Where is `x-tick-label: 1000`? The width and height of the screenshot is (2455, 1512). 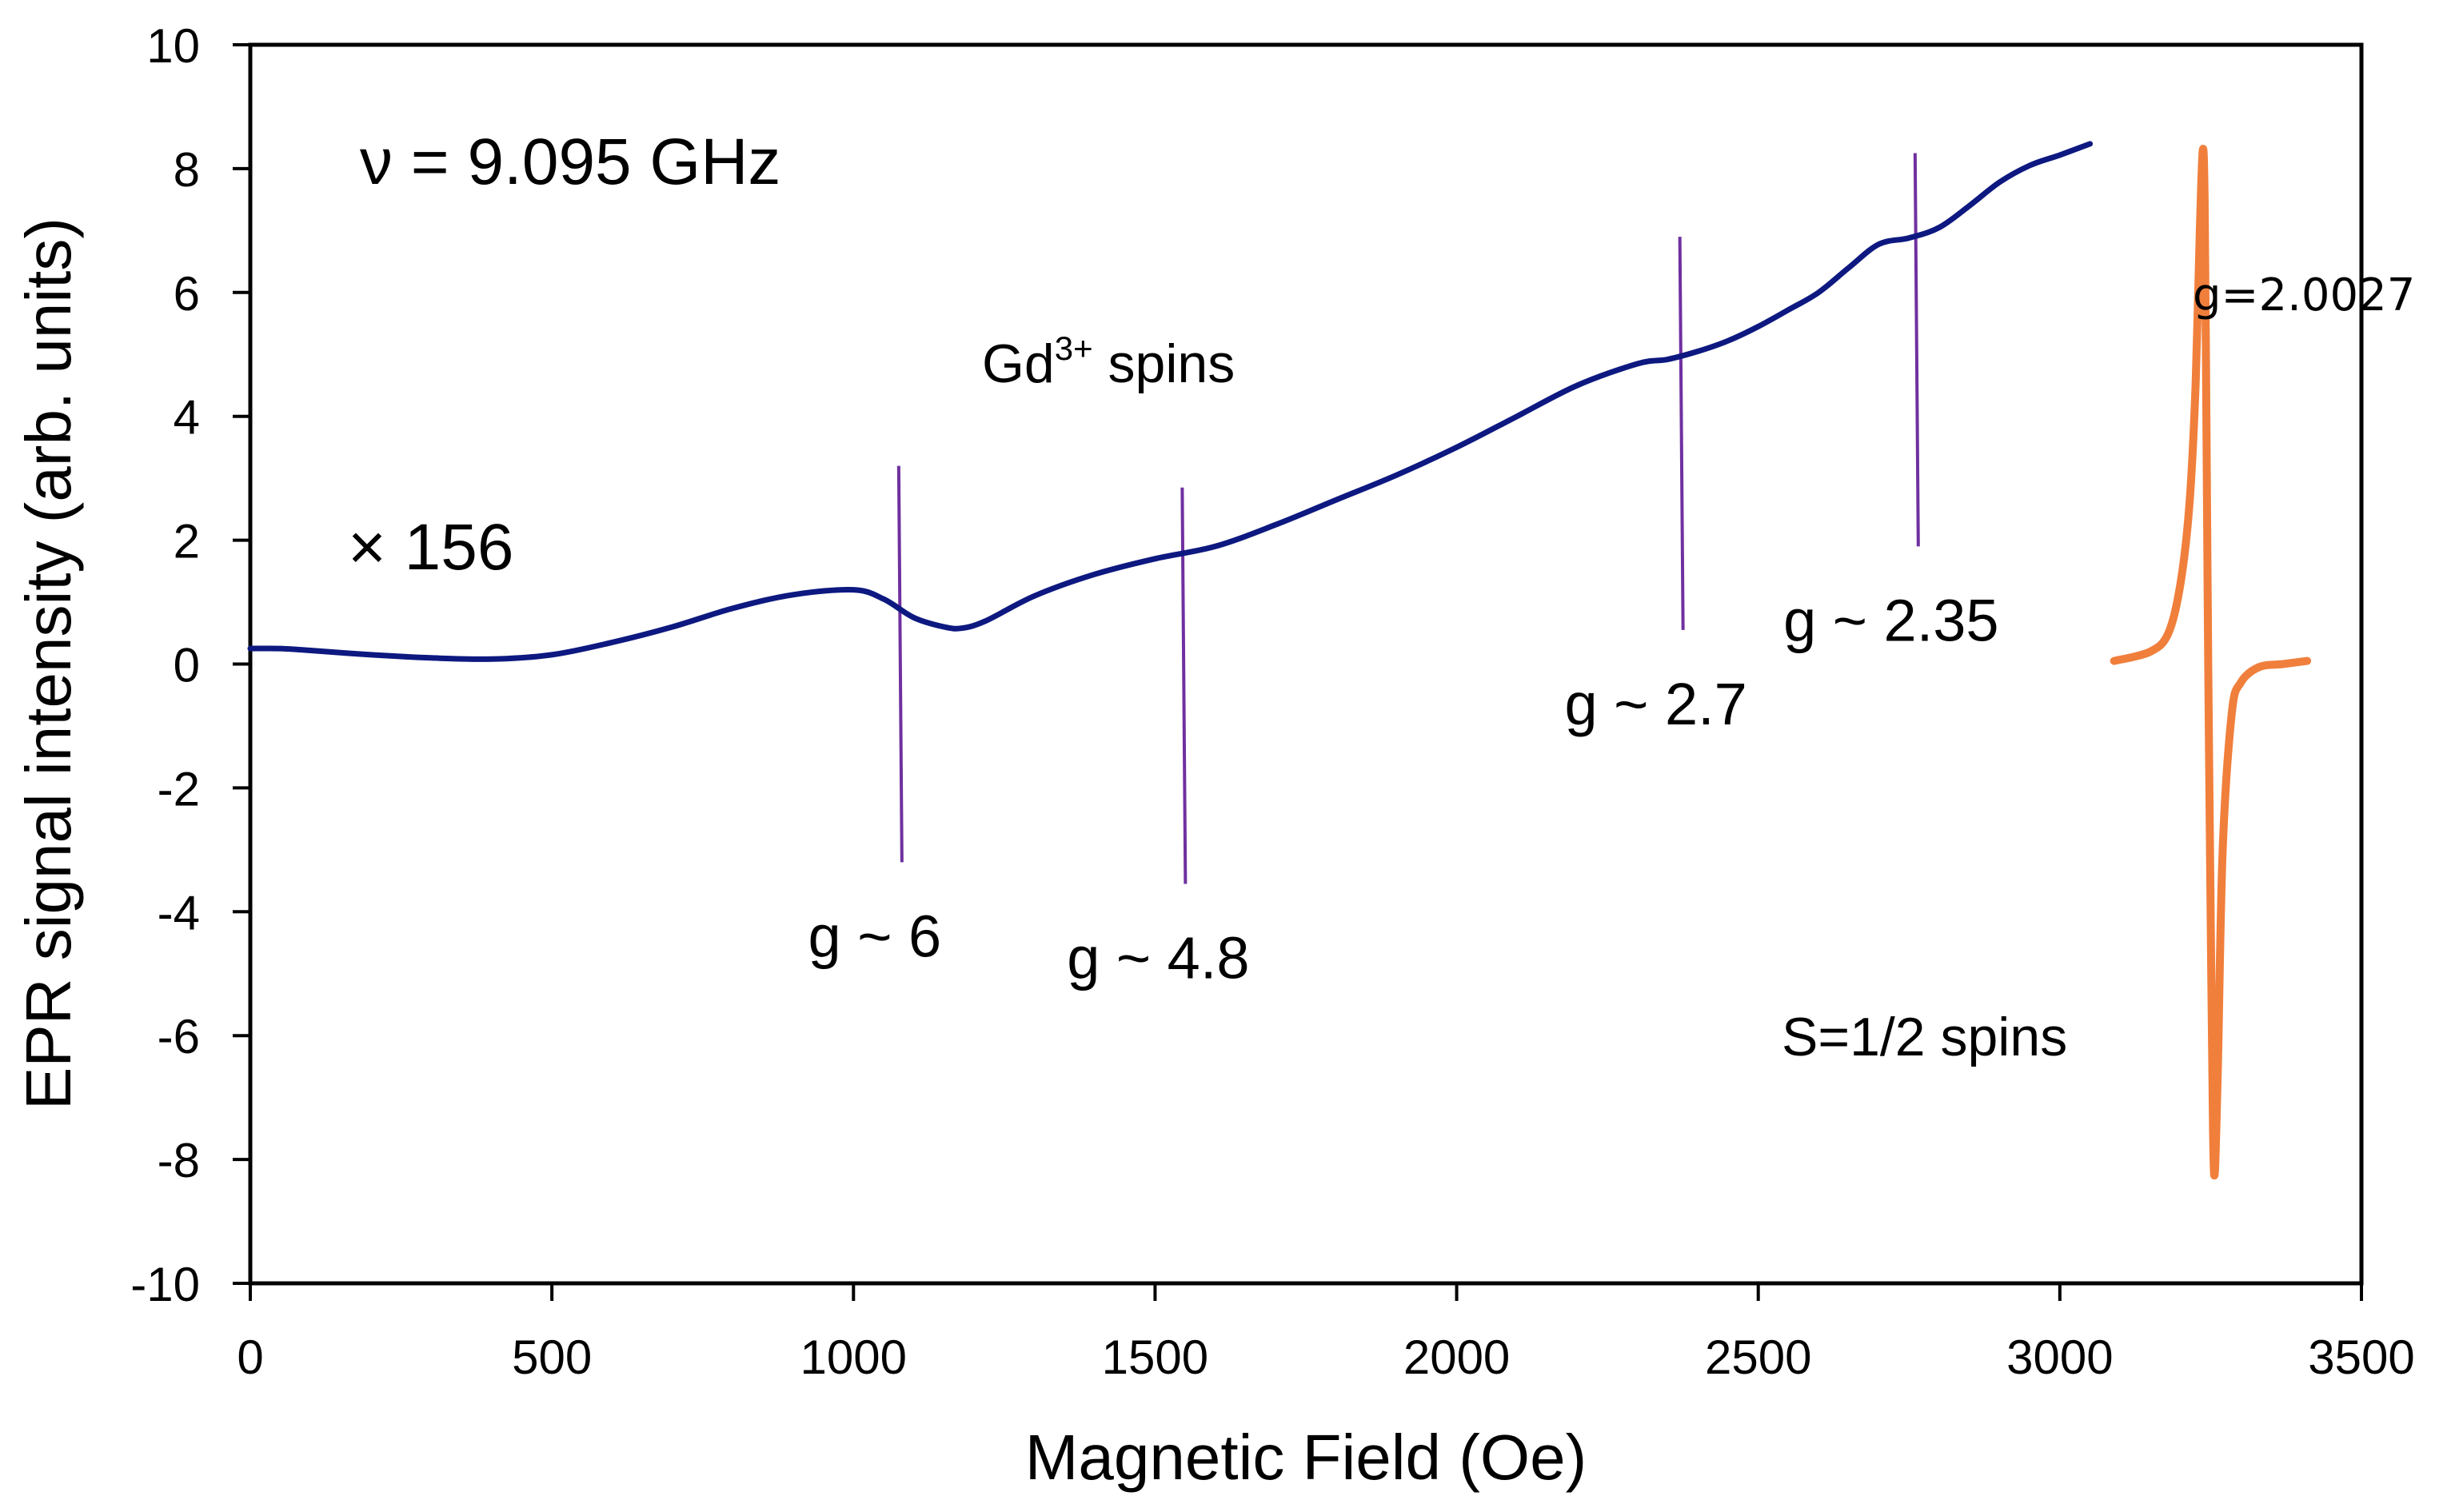
x-tick-label: 1000 is located at coordinates (854, 1357).